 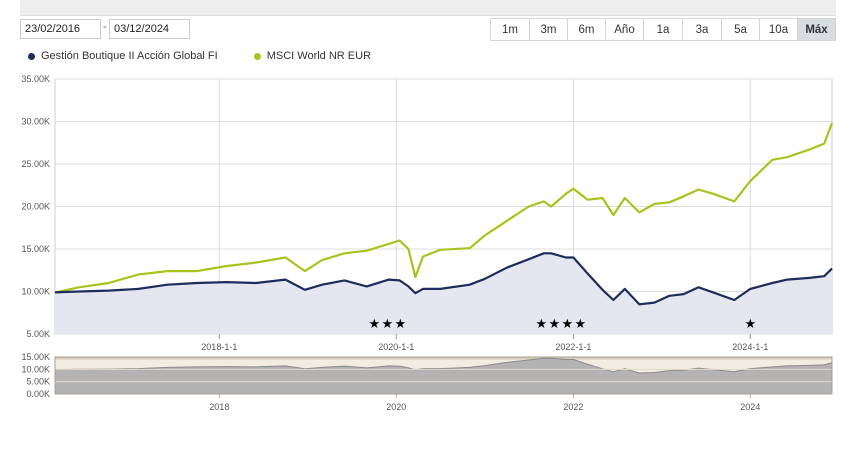 I want to click on legend-label-benchmark: MSCI World NR EUR, so click(x=319, y=56).